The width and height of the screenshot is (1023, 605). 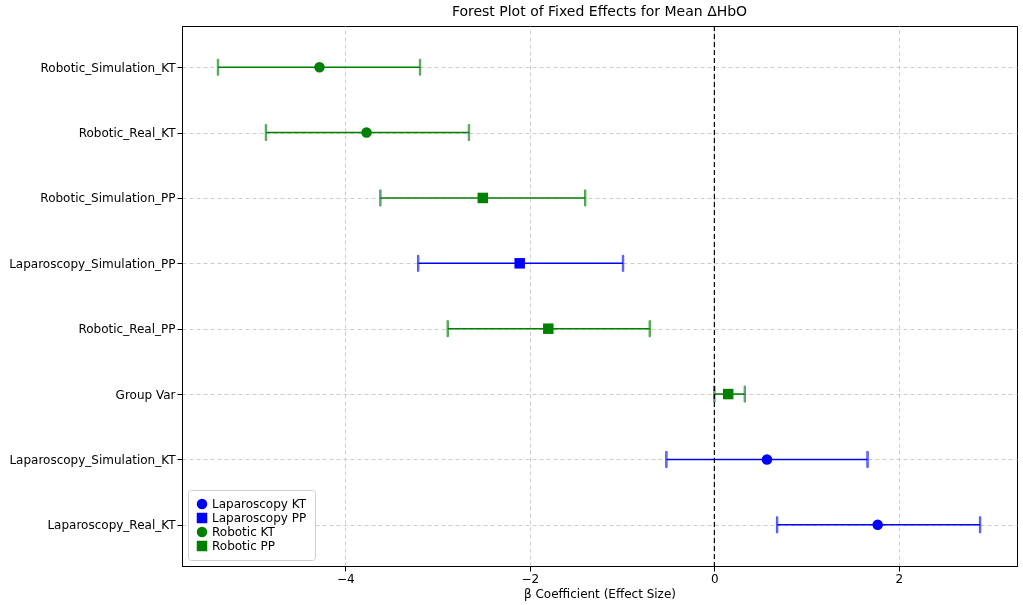 What do you see at coordinates (108, 198) in the screenshot?
I see `y-tick-label: Robotic_Simulation_PP` at bounding box center [108, 198].